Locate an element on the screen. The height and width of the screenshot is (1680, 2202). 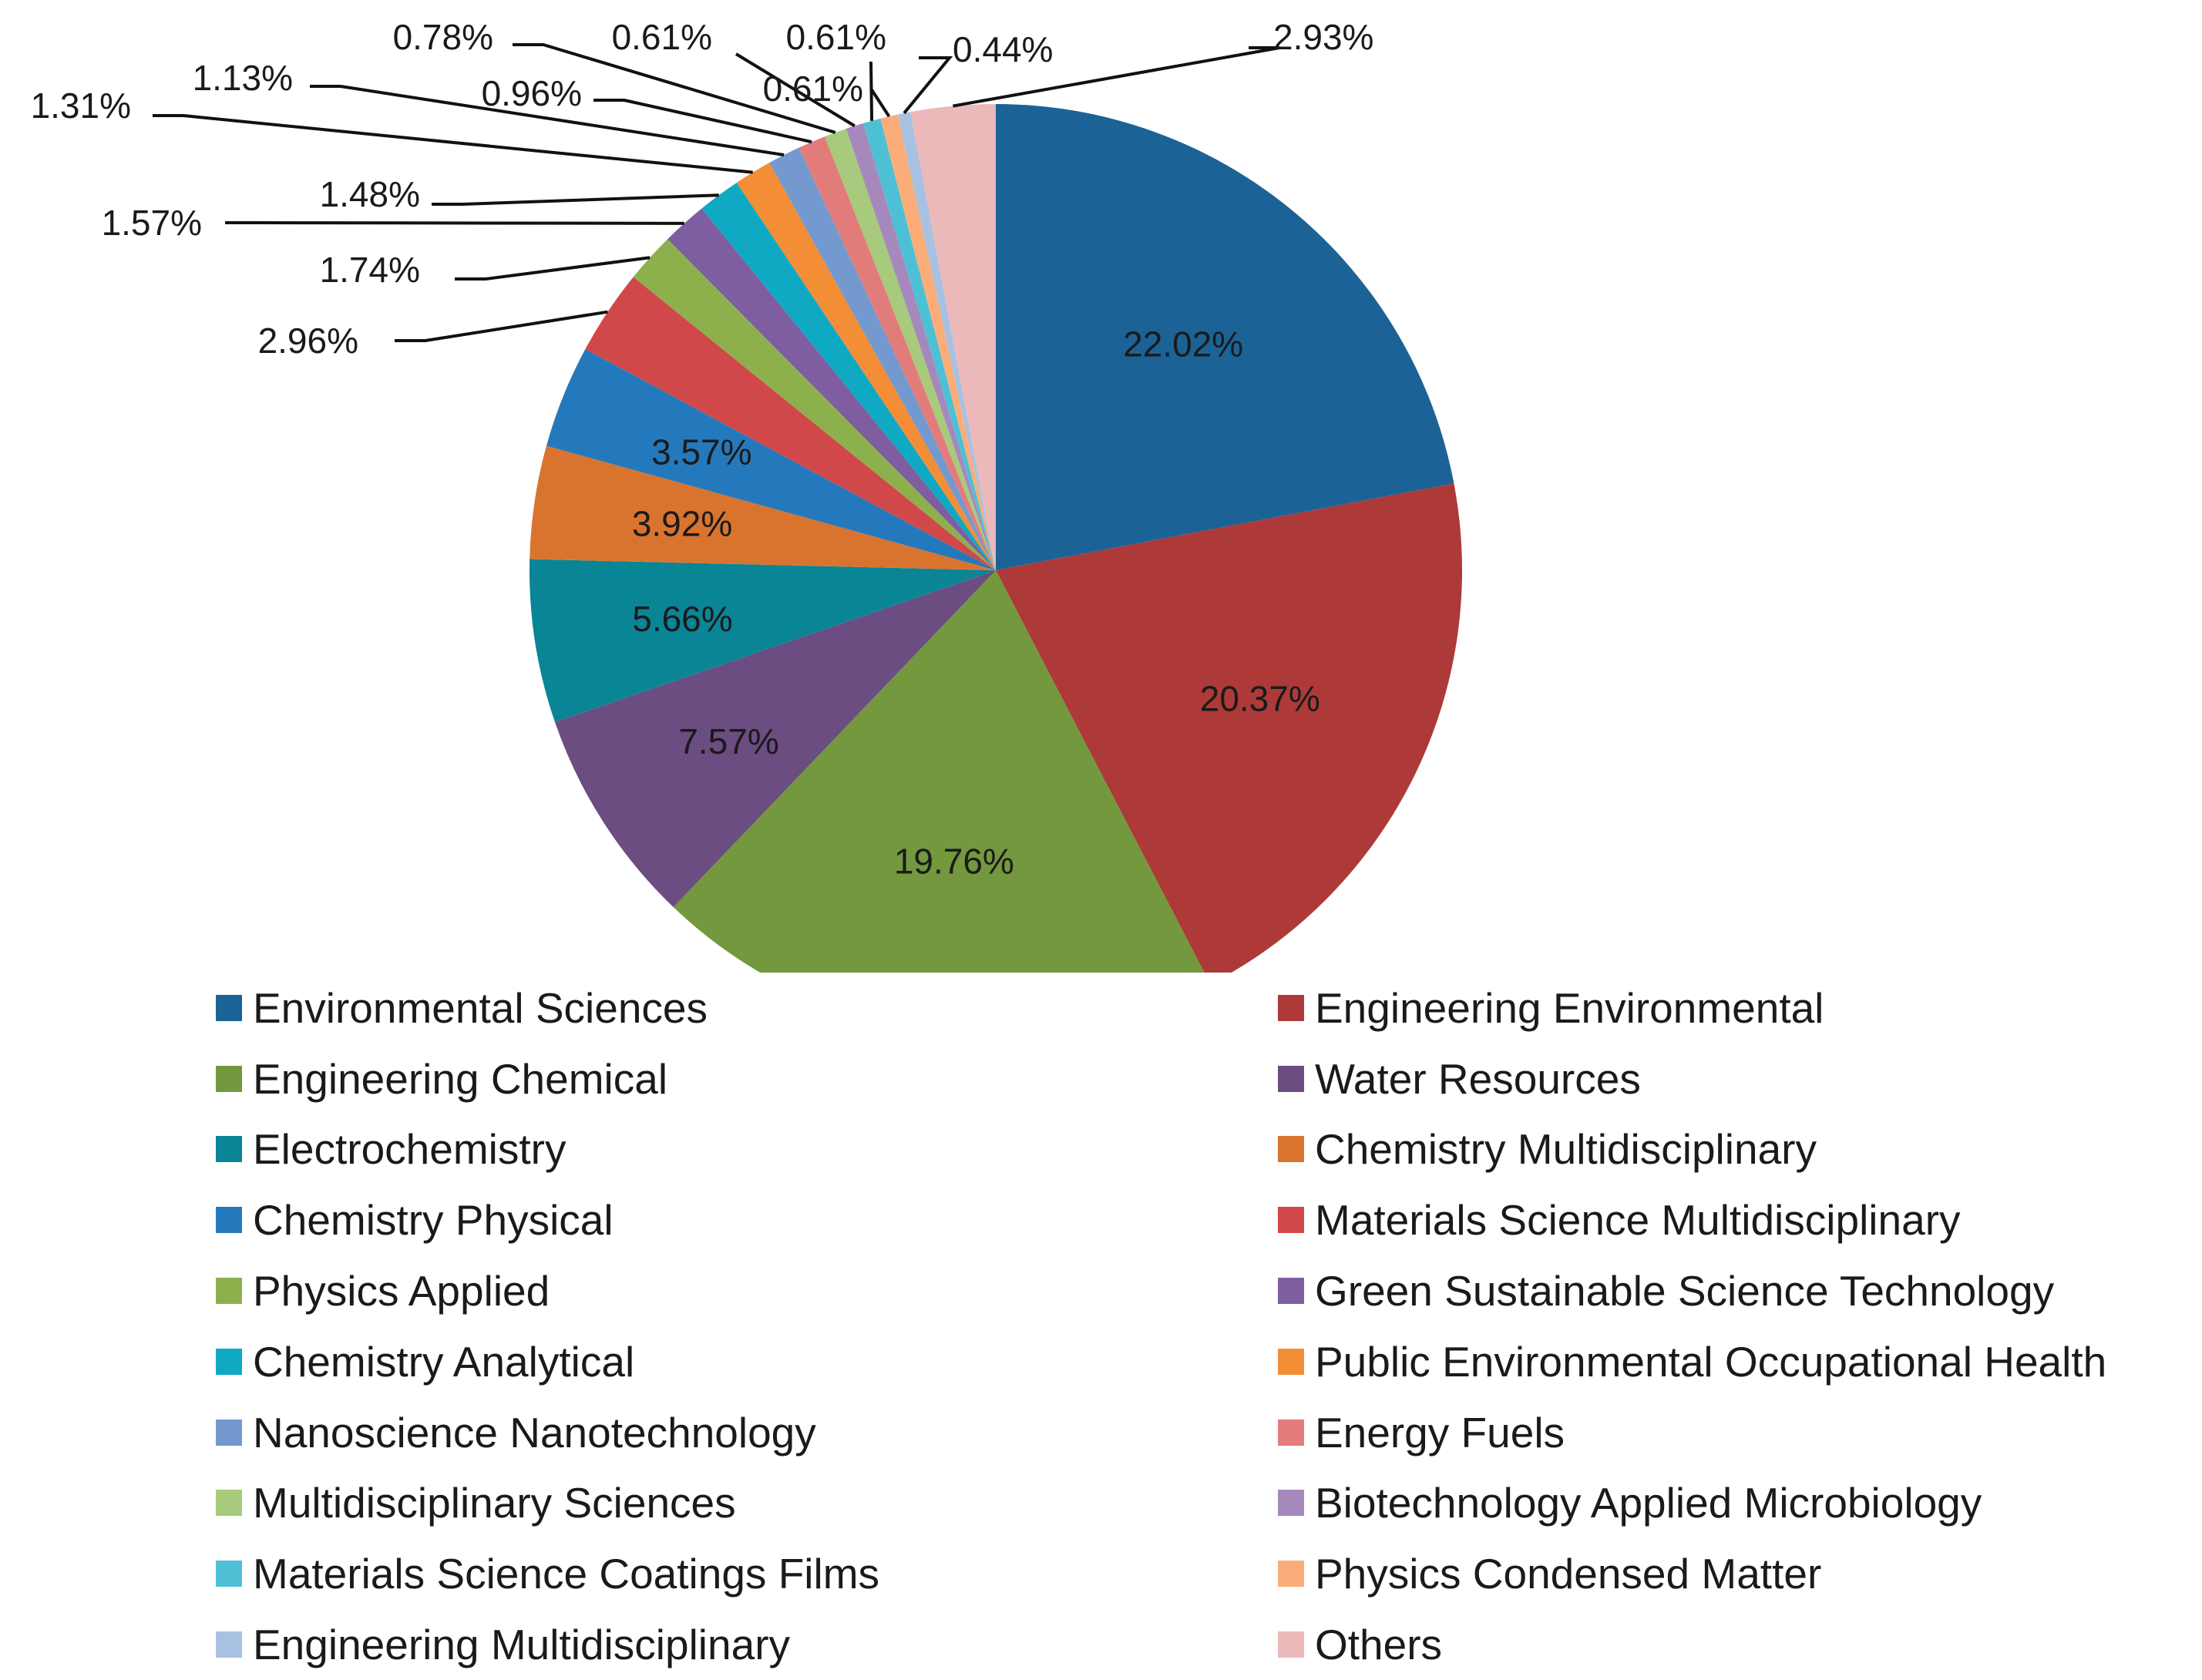
leader-line-physics-condensed-matter is located at coordinates (880, 102).